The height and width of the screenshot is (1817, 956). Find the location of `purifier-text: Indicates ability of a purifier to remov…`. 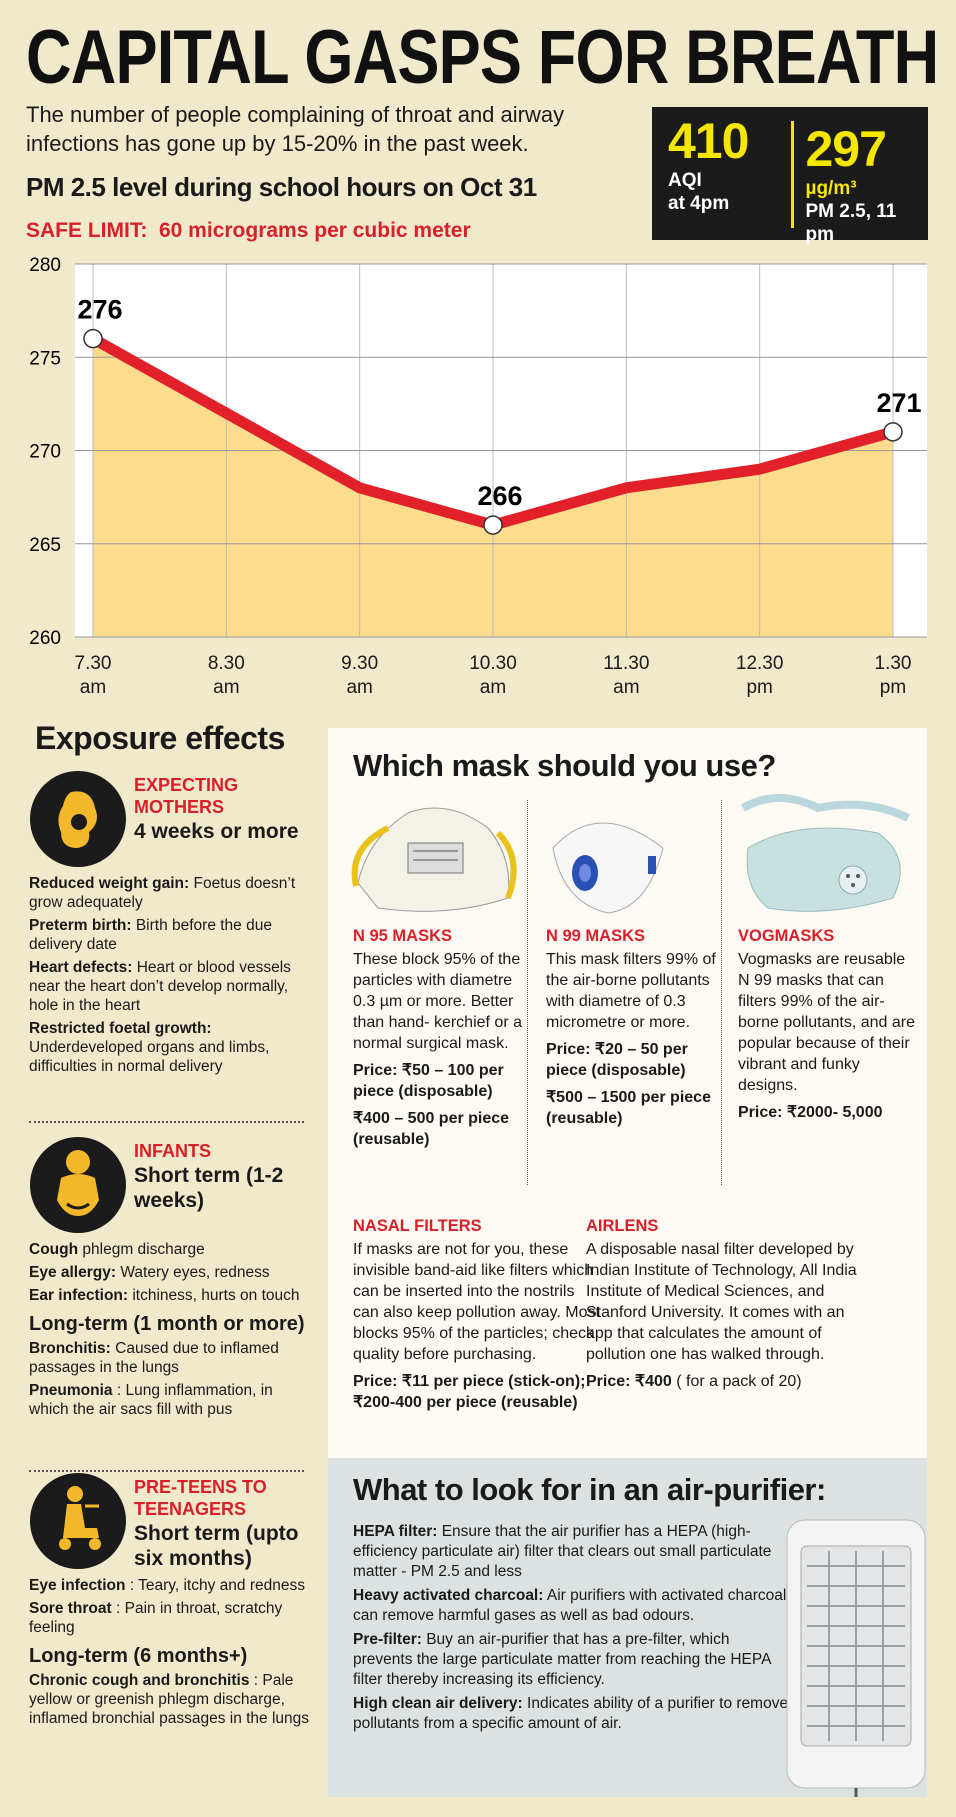

purifier-text: Indicates ability of a purifier to remov… is located at coordinates (571, 1713).